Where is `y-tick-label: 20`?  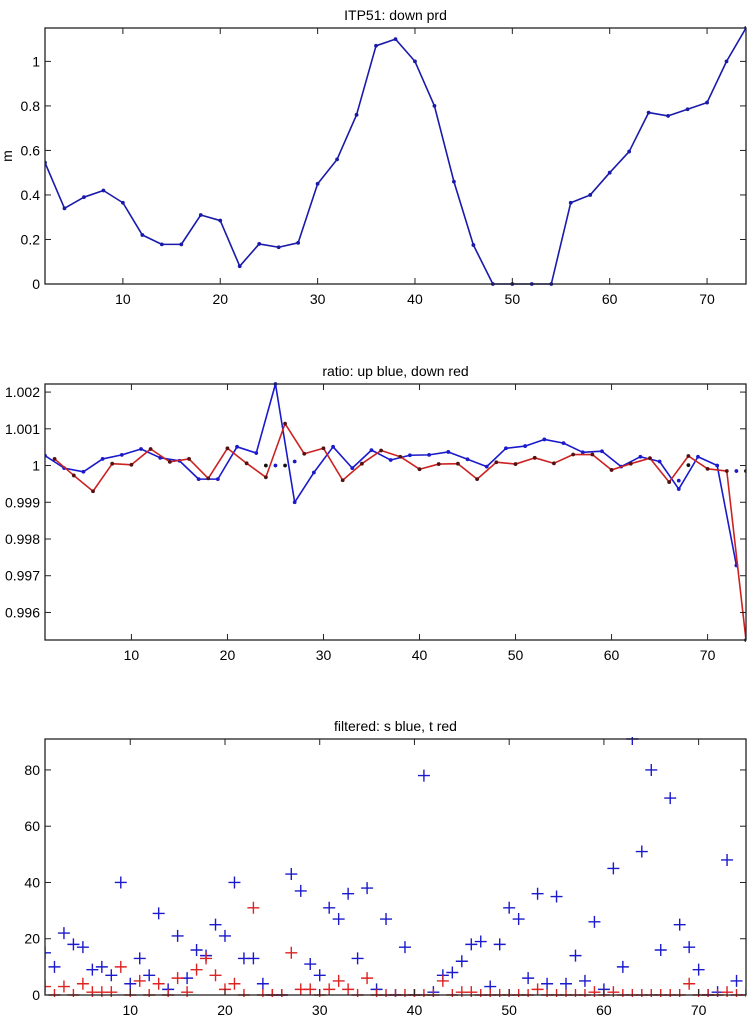
y-tick-label: 20 is located at coordinates (32, 939).